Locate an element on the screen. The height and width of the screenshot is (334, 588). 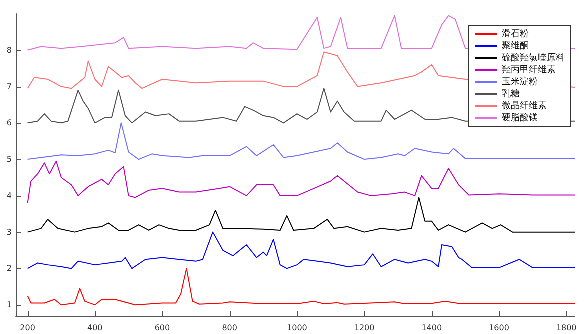
y-tick-label: 1 is located at coordinates (9, 305).